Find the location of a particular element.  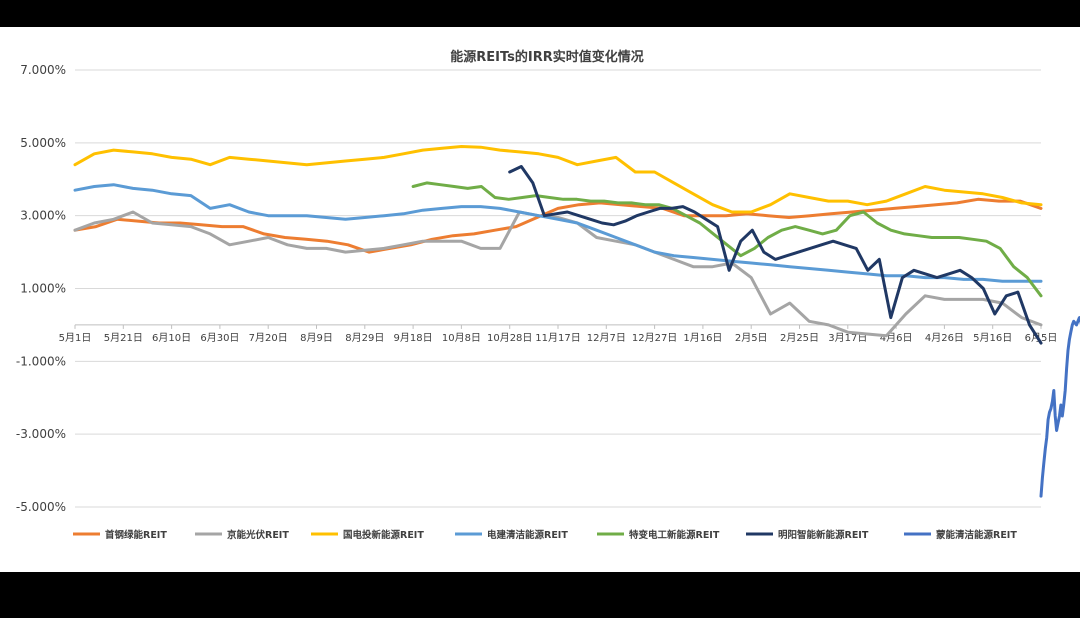

y-tick-label: -3.000% is located at coordinates (41, 434).